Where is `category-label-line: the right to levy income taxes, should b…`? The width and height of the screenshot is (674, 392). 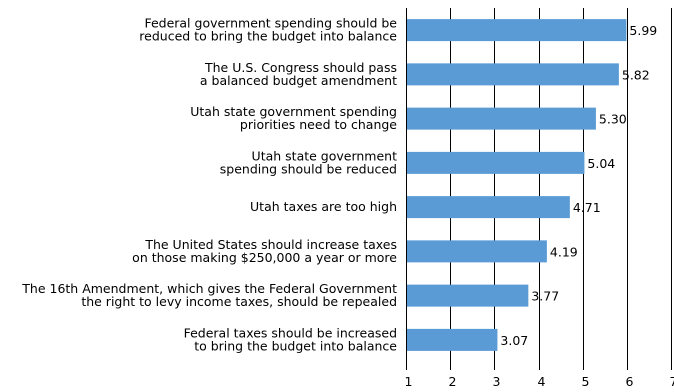 category-label-line: the right to levy income taxes, should b… is located at coordinates (239, 301).